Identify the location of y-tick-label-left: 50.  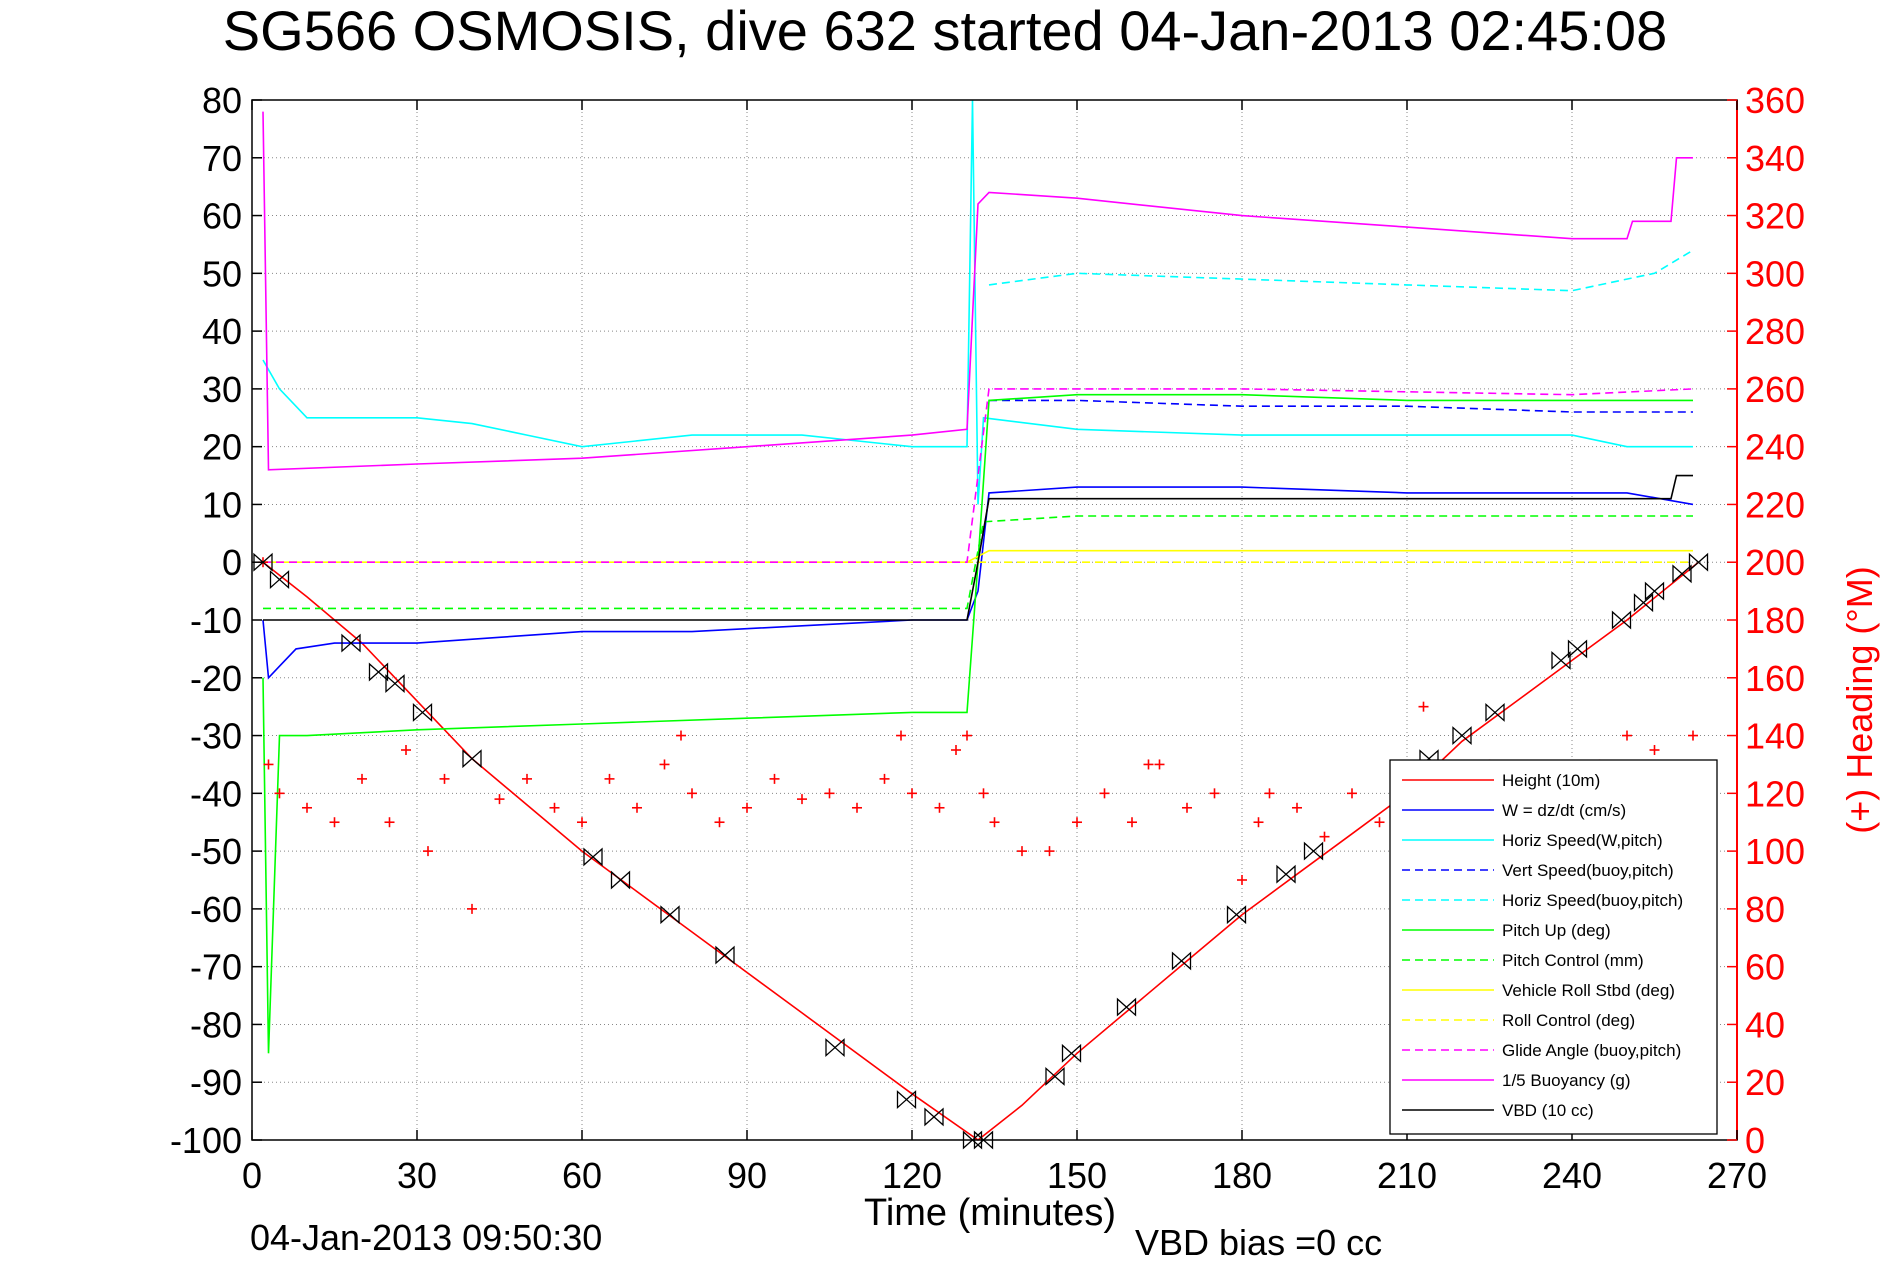
(222, 273).